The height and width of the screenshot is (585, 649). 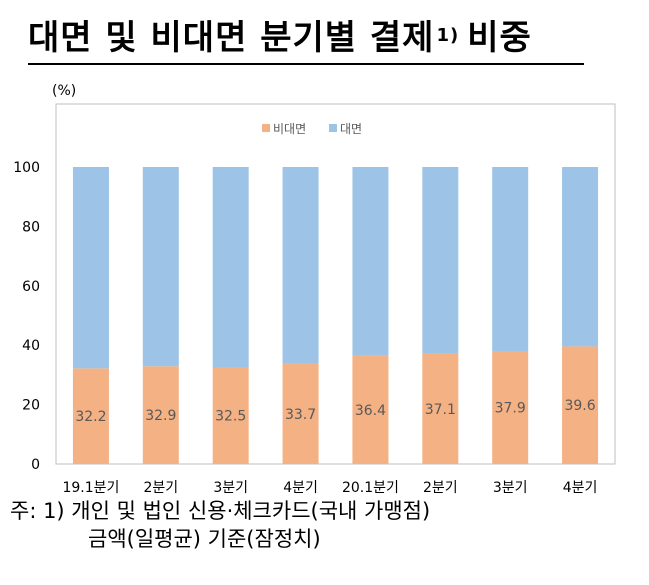 I want to click on data-label: 32.9, so click(x=160, y=416).